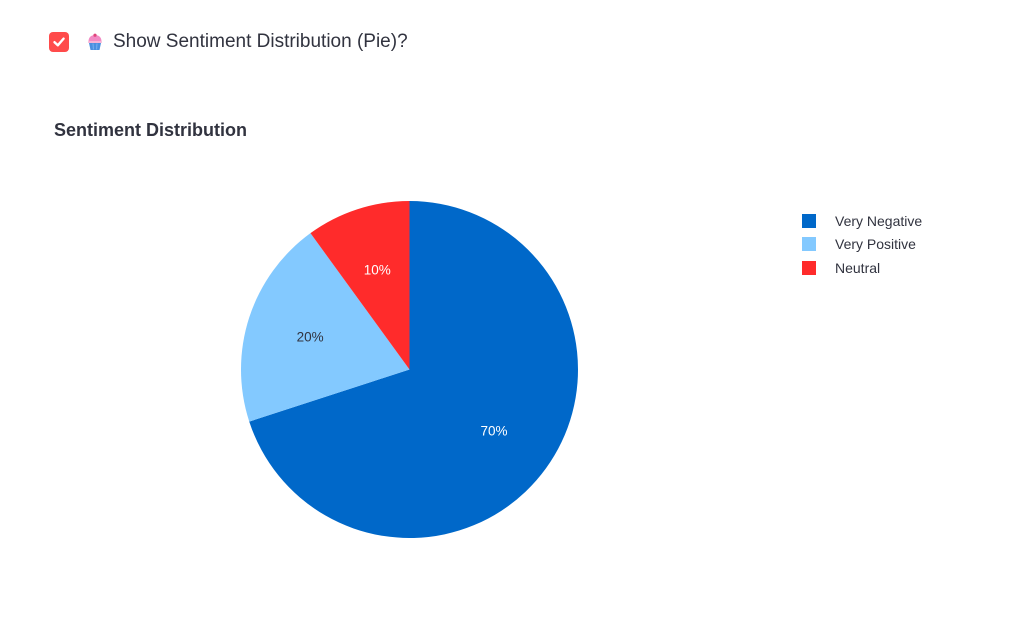 This screenshot has height=630, width=1013. I want to click on legend-label: Very Positive, so click(875, 244).